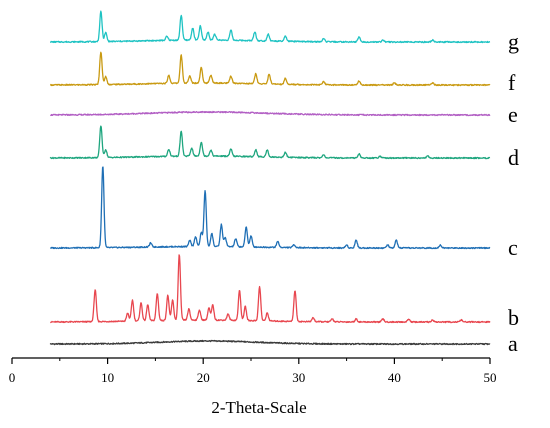 This screenshot has width=550, height=428. What do you see at coordinates (270, 142) in the screenshot?
I see `series-line-d` at bounding box center [270, 142].